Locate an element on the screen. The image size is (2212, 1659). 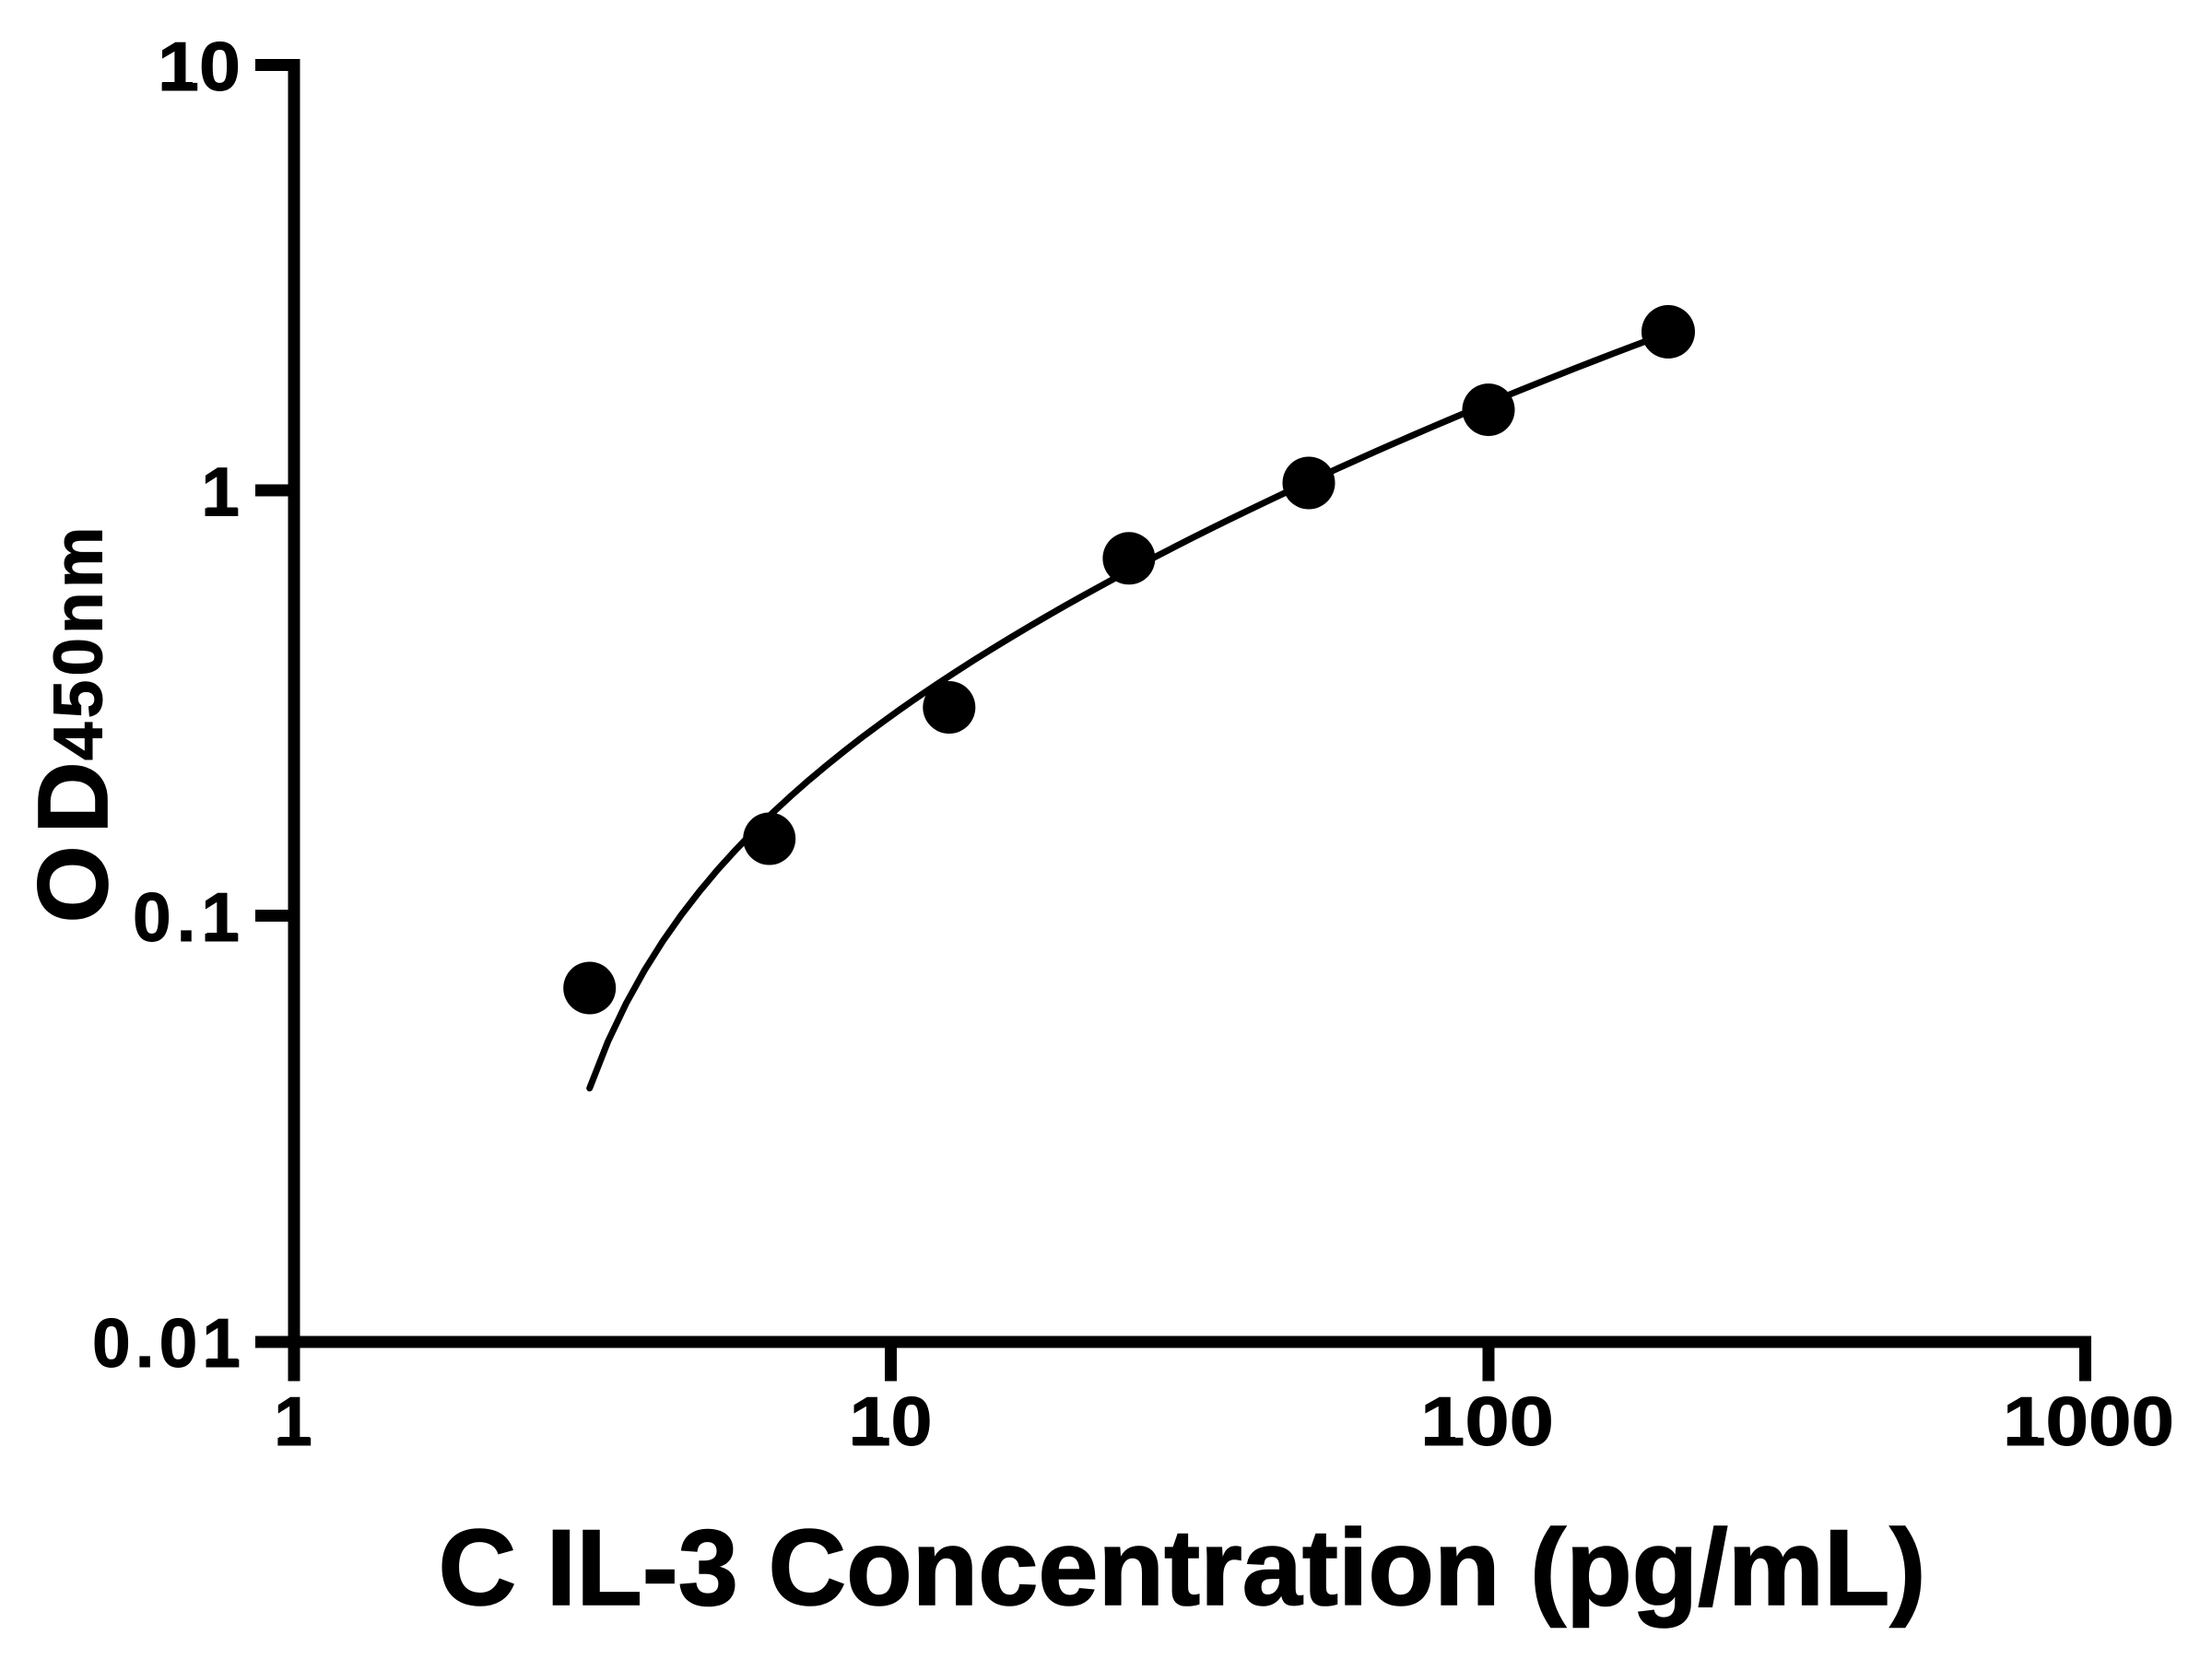
svg-text: 450nm is located at coordinates (77, 641).